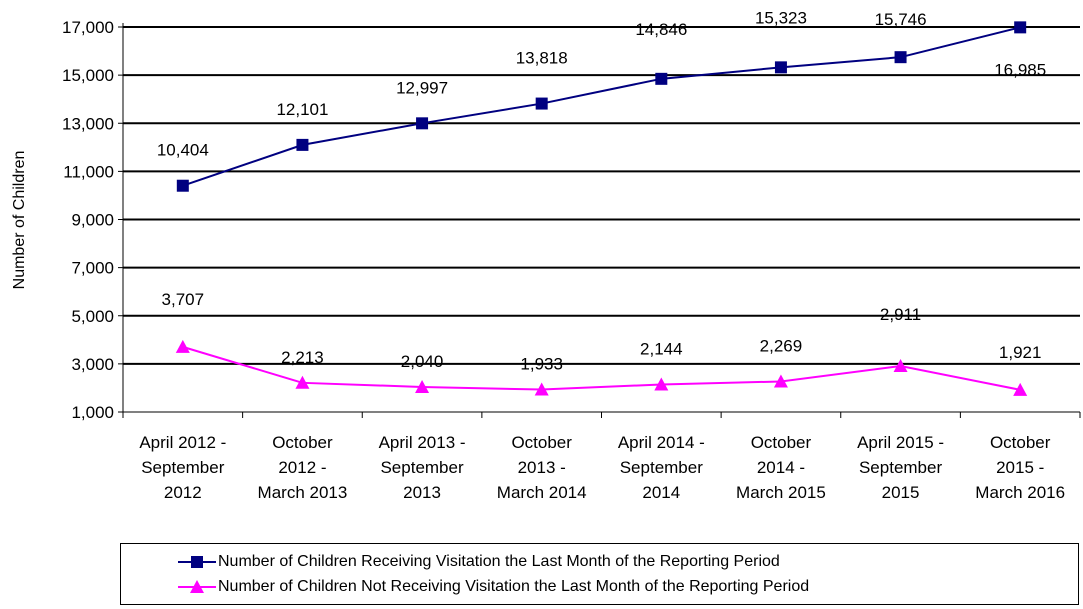 This screenshot has width=1083, height=609. I want to click on y-tick-label: 11,000, so click(88, 171).